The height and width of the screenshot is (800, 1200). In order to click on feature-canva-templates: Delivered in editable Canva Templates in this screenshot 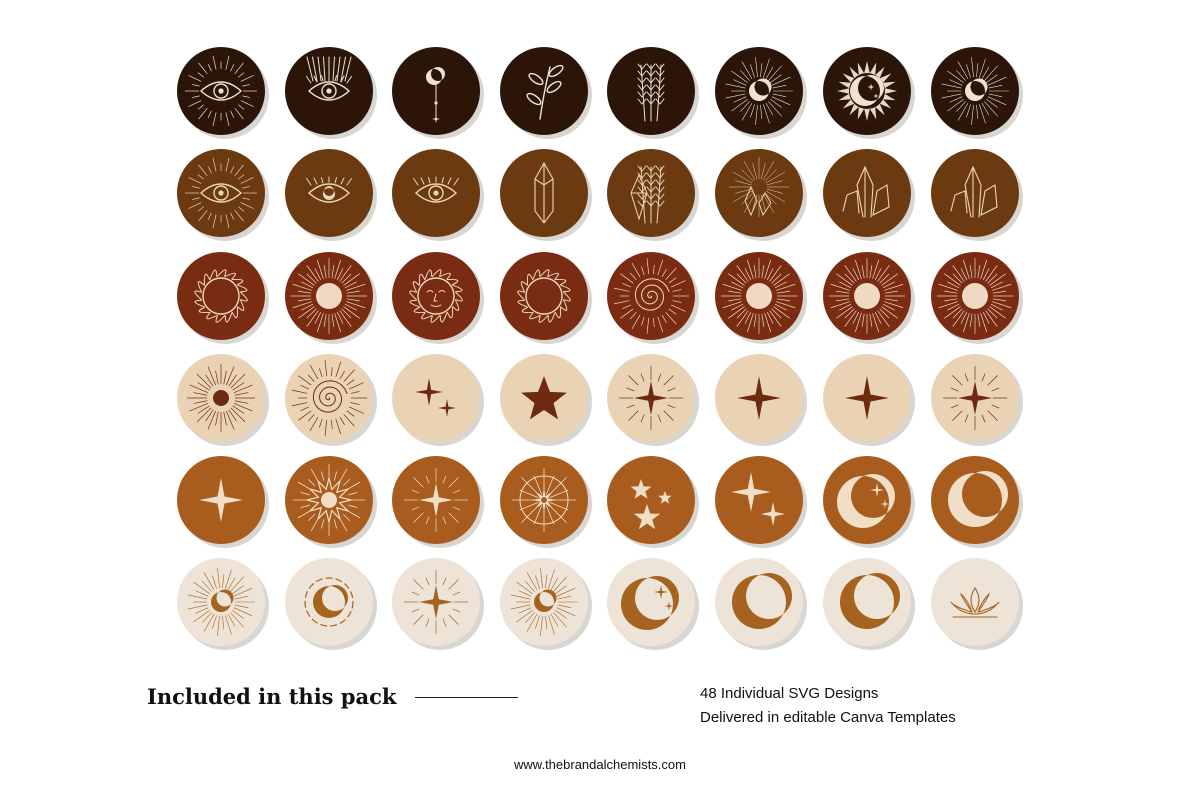, I will do `click(828, 717)`.